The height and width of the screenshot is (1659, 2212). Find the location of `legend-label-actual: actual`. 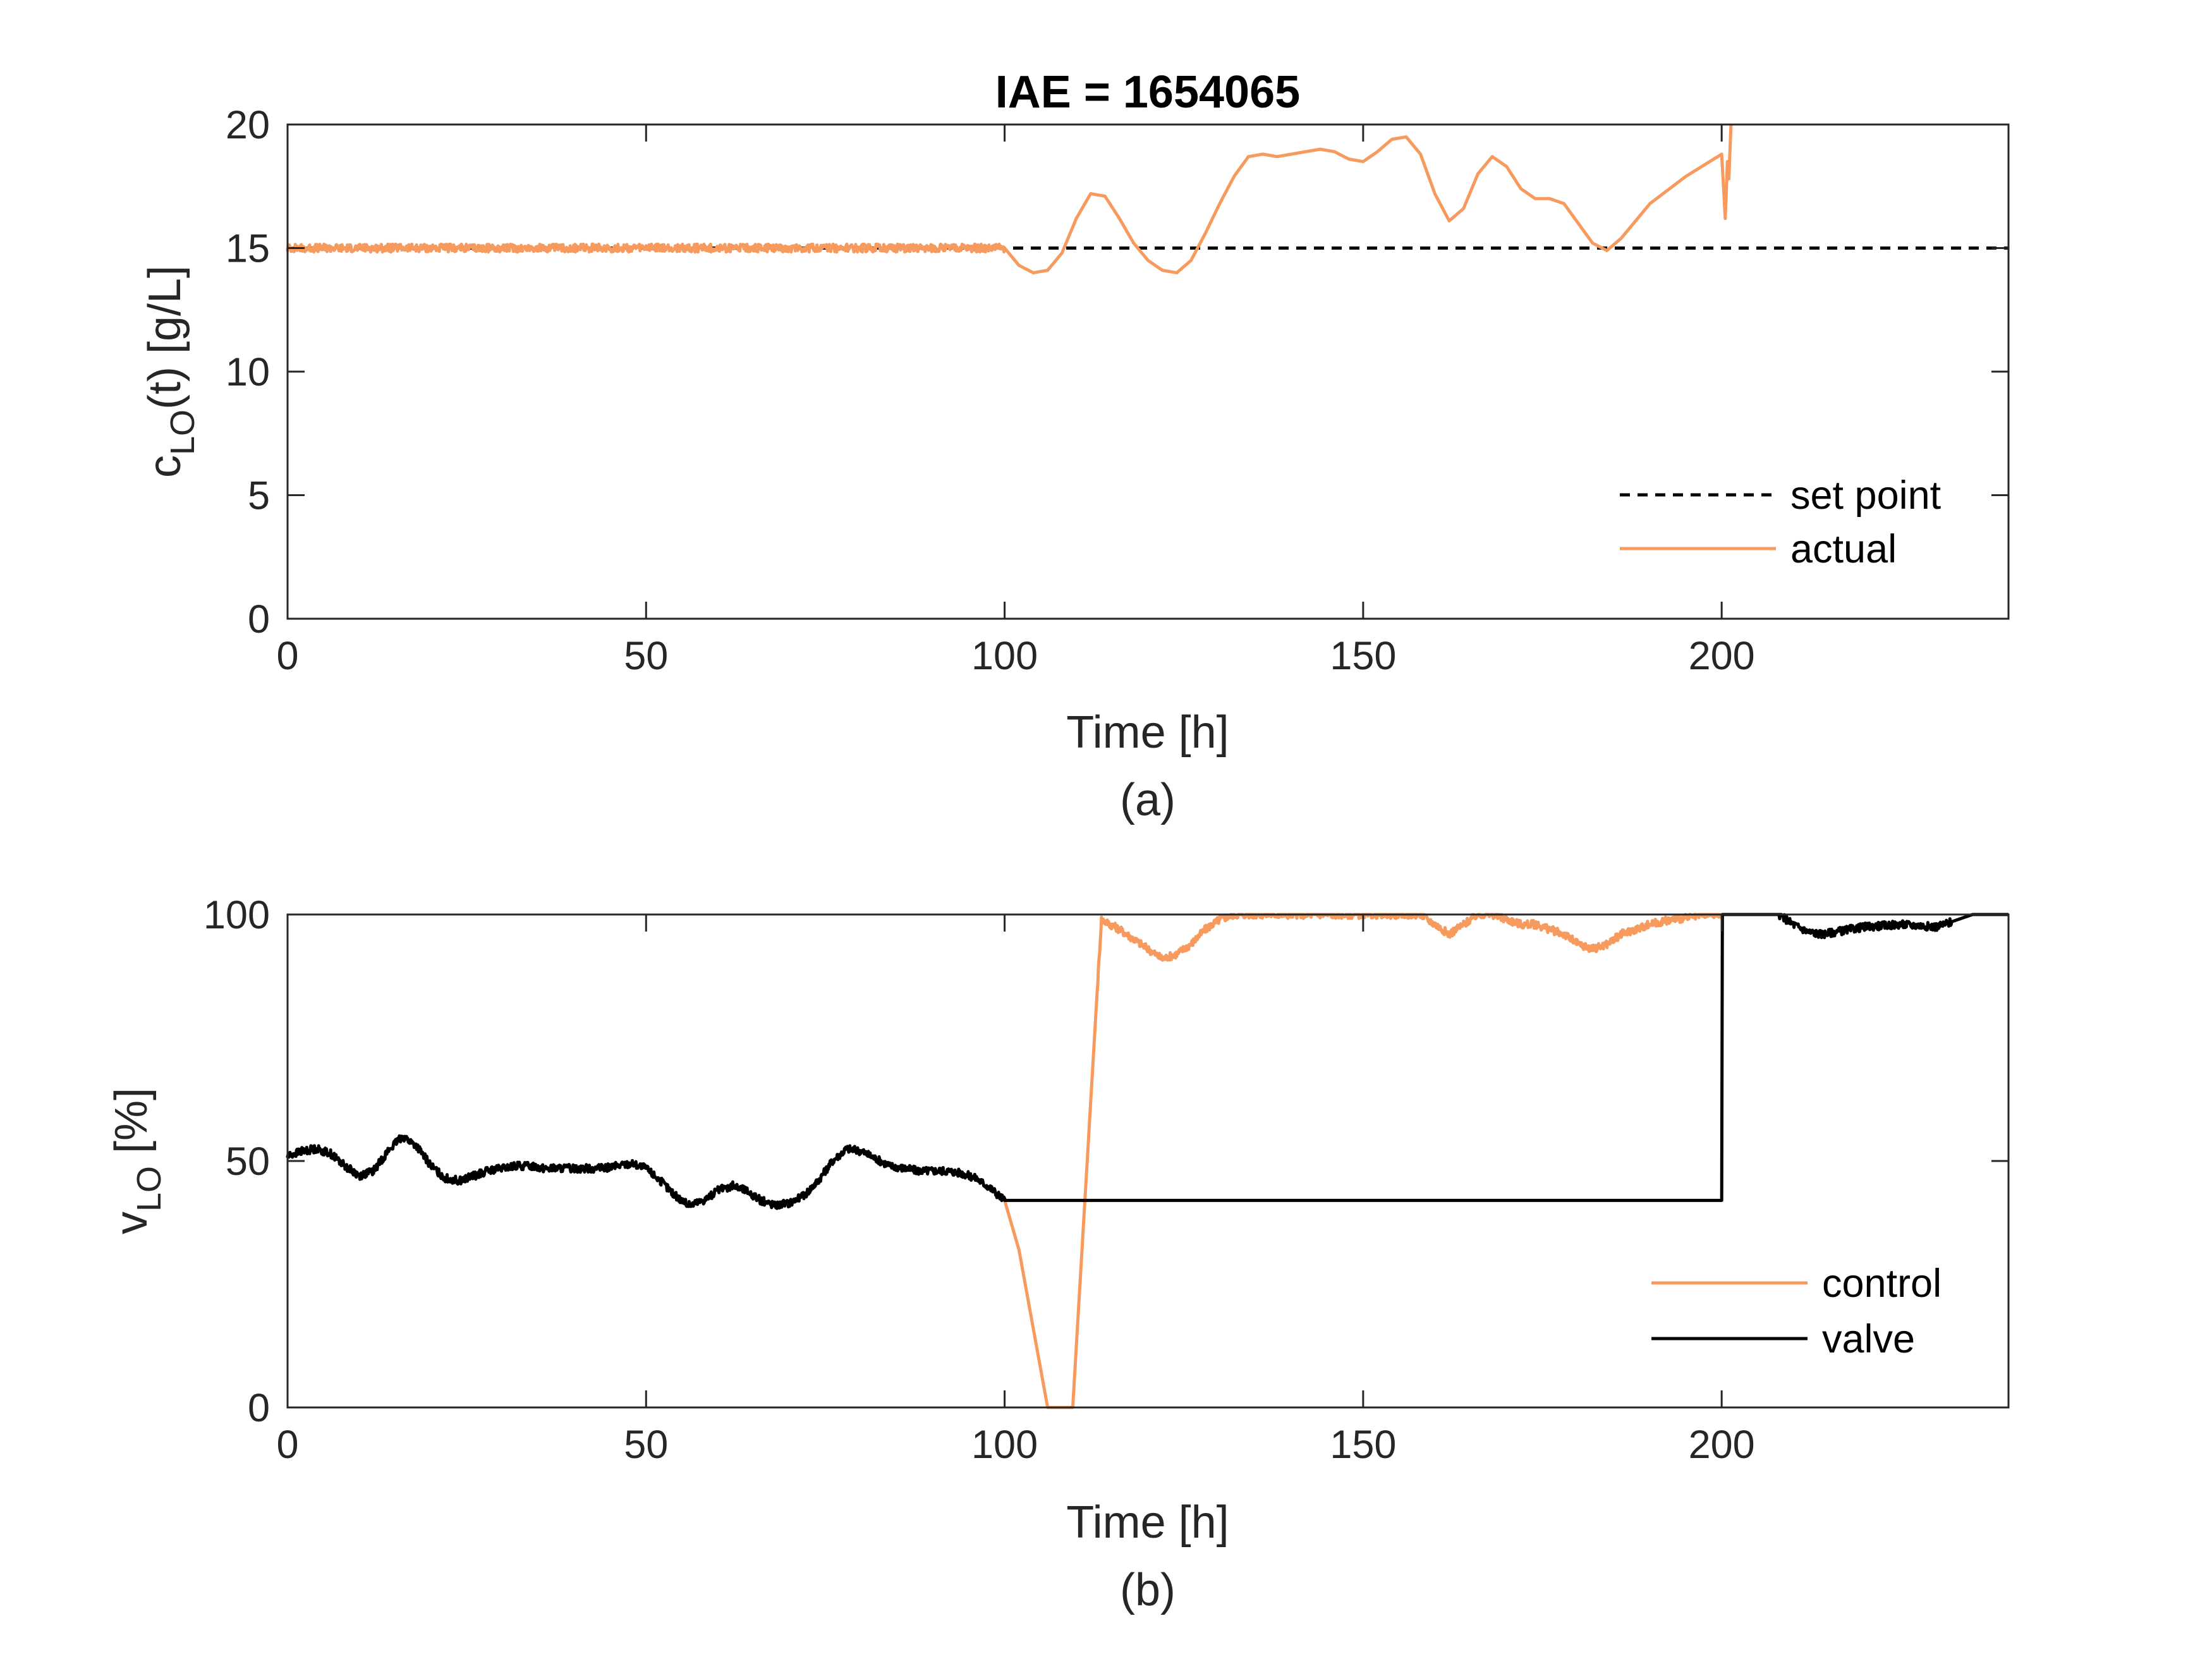

legend-label-actual: actual is located at coordinates (1843, 549).